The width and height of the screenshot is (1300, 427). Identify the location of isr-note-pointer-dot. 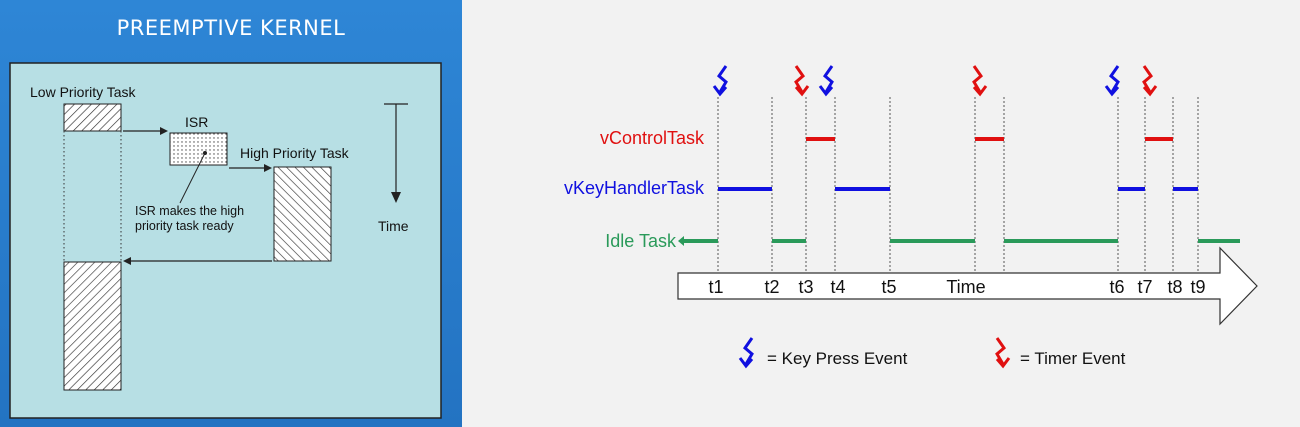
(205, 153).